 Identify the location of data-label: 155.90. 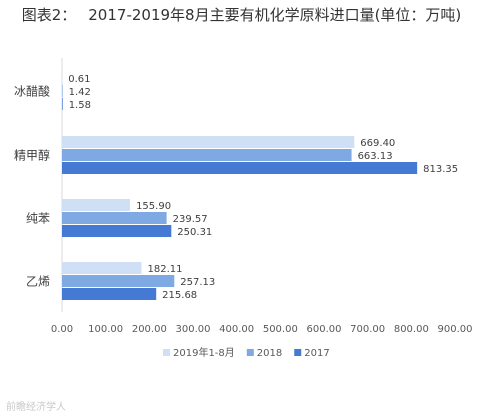
(153, 206).